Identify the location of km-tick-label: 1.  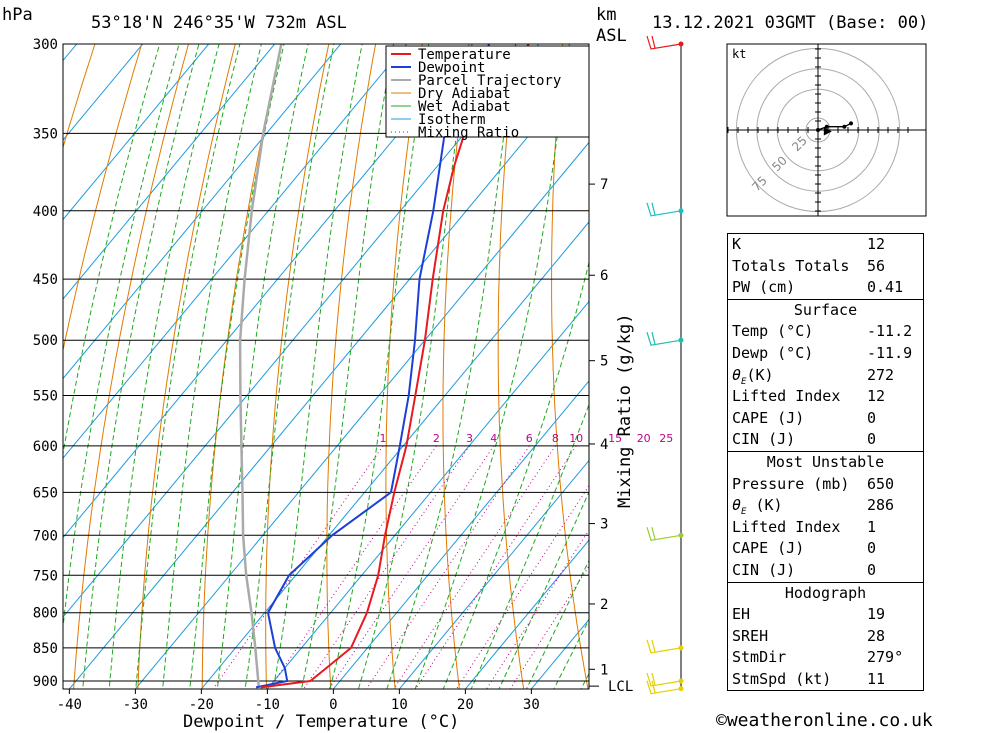
(604, 670).